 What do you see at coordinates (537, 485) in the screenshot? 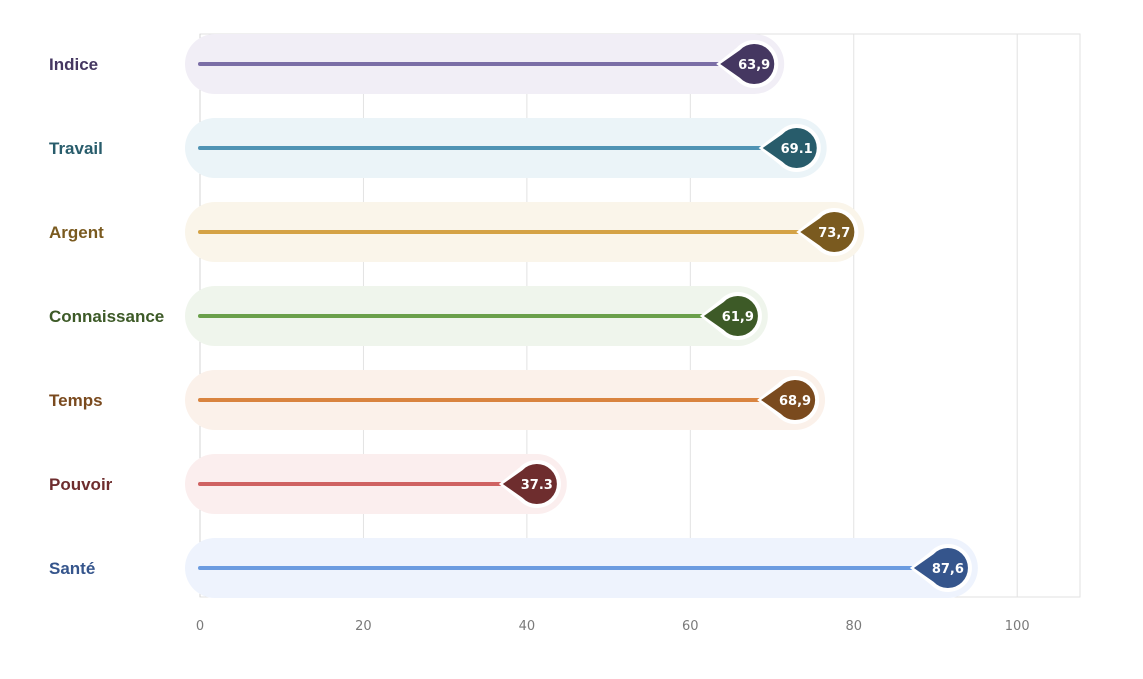
I see `value-label: 37.3` at bounding box center [537, 485].